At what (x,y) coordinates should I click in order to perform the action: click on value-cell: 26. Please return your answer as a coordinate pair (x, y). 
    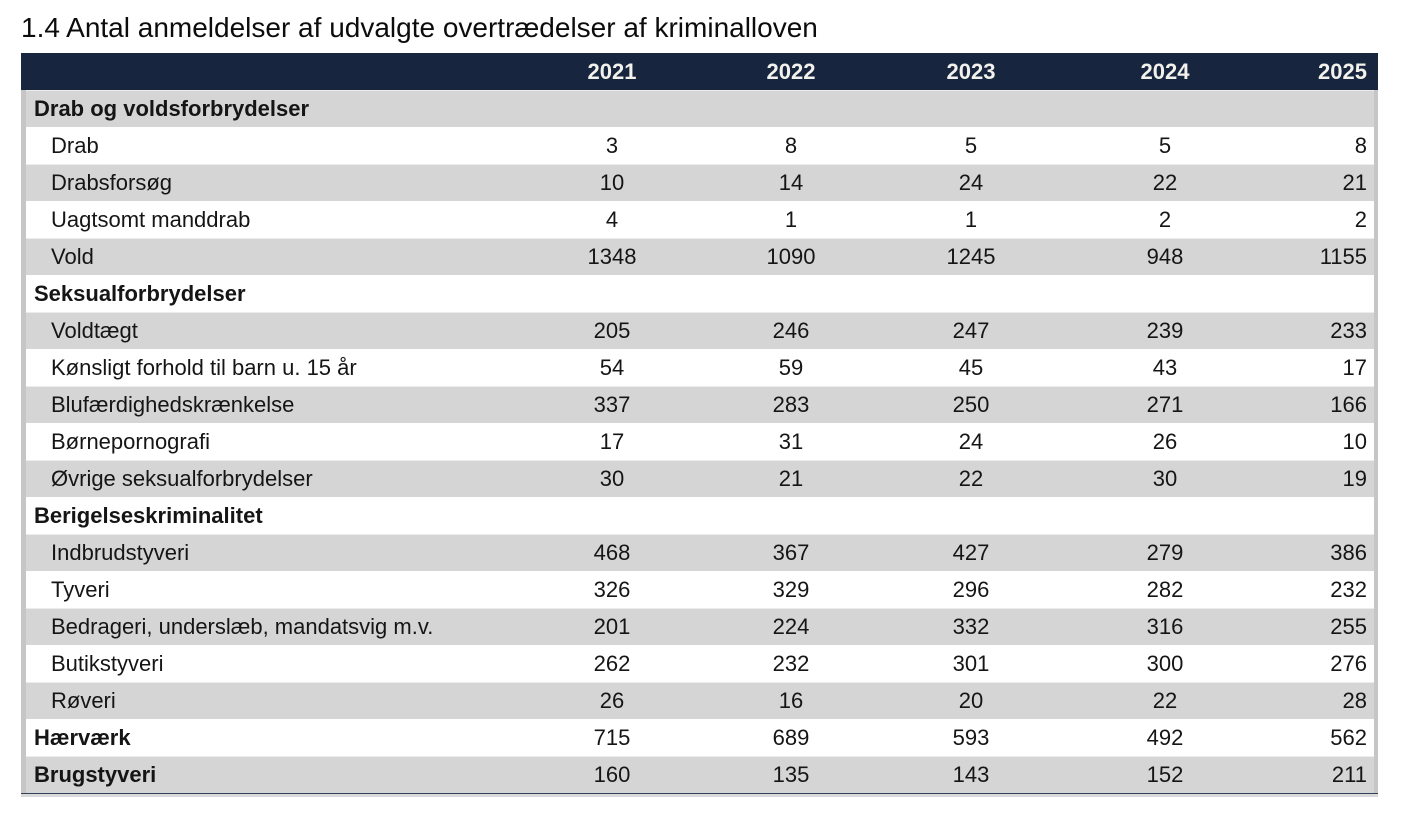
    Looking at the image, I should click on (1165, 441).